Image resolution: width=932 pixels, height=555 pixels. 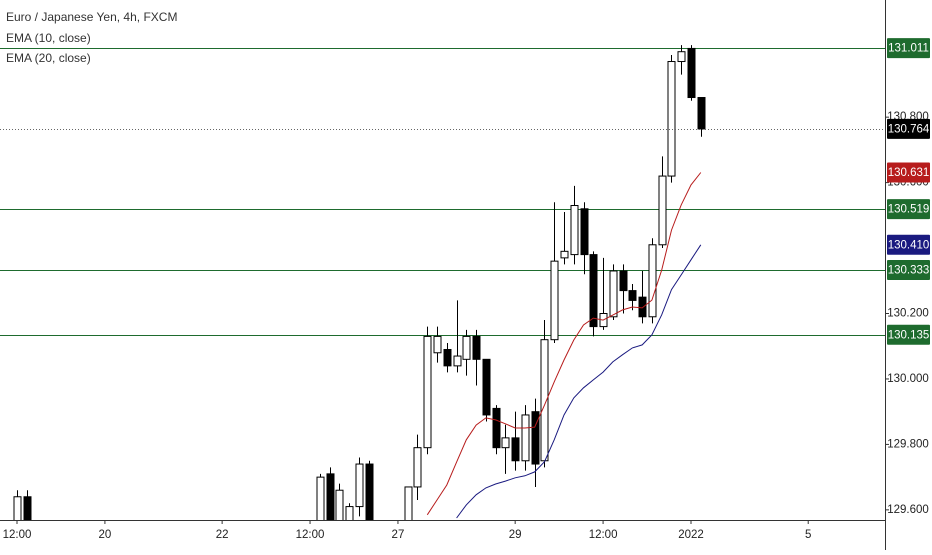 I want to click on x-tick-label: 2022, so click(x=691, y=535).